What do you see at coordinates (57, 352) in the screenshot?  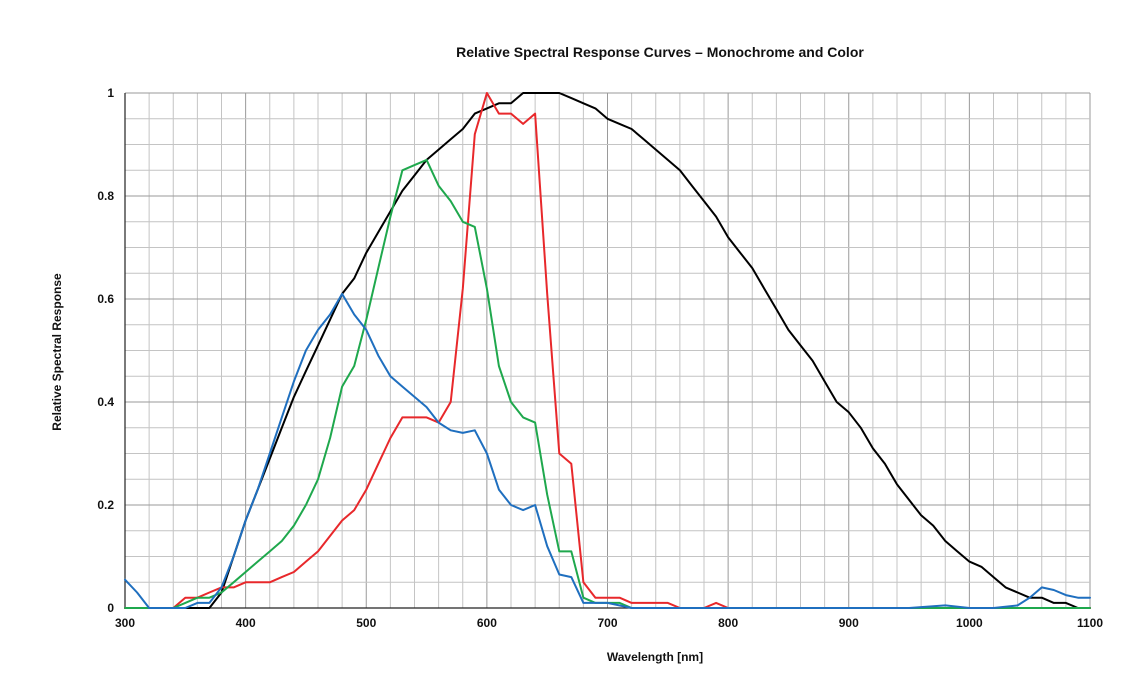 I see `y-axis-label: Relative Spectral Response` at bounding box center [57, 352].